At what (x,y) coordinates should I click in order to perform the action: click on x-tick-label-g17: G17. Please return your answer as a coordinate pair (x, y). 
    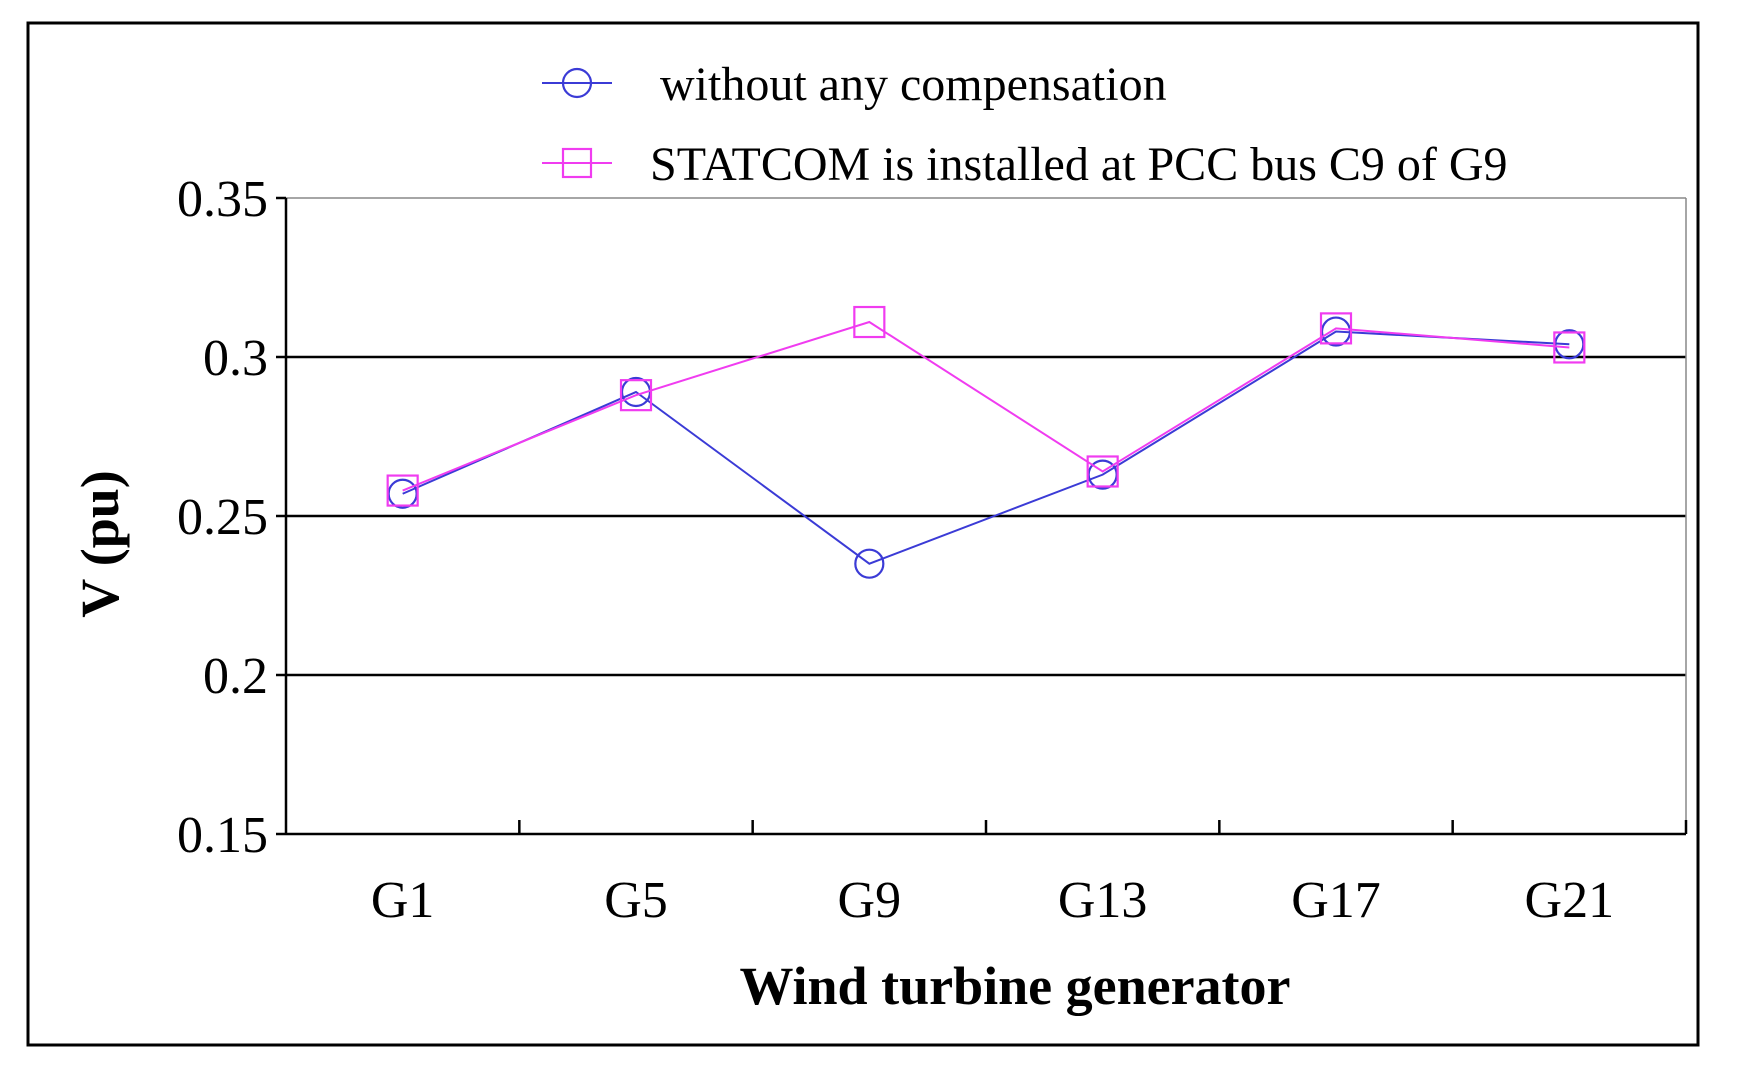
    Looking at the image, I should click on (1336, 900).